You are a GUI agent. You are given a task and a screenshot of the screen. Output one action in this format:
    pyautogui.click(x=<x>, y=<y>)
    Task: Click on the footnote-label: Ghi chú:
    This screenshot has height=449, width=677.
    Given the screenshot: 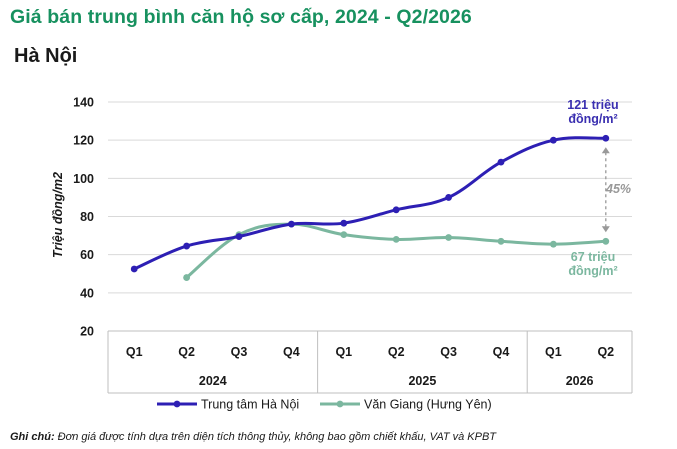 What is the action you would take?
    pyautogui.click(x=32, y=437)
    